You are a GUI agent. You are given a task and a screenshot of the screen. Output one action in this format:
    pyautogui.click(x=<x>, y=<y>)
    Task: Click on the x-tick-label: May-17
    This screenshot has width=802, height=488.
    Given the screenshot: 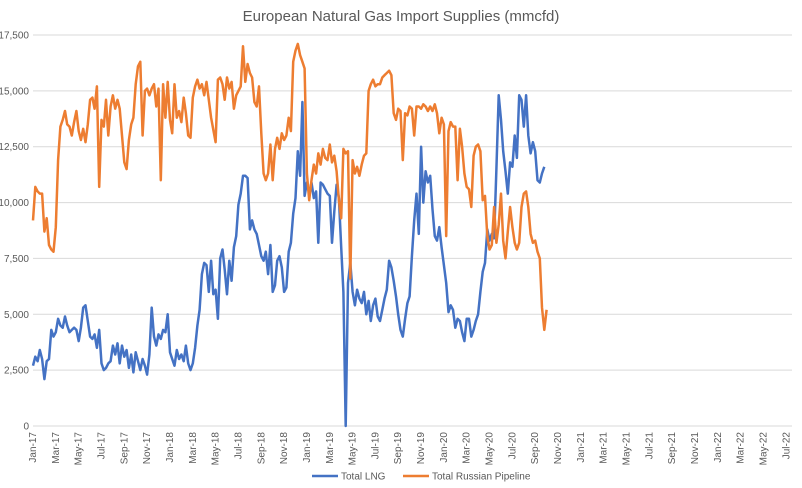 What is the action you would take?
    pyautogui.click(x=79, y=449)
    